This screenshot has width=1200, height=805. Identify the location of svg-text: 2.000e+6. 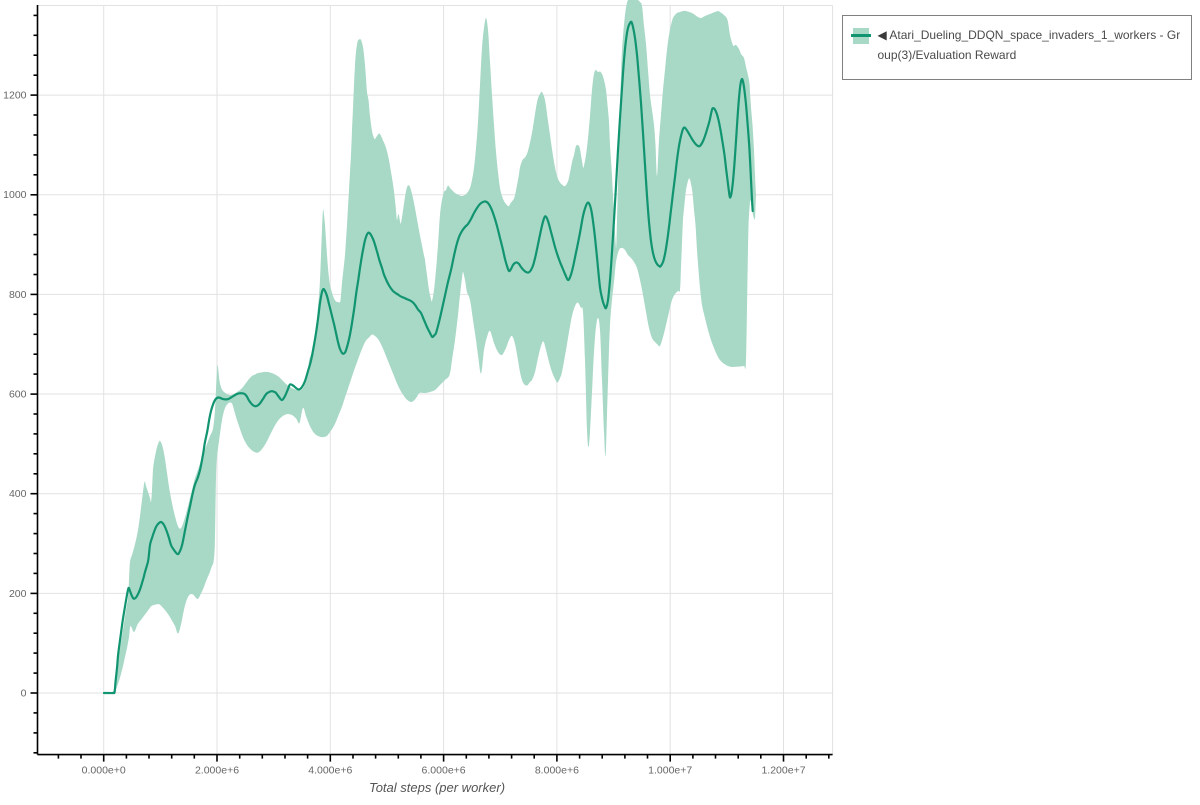
(217, 771).